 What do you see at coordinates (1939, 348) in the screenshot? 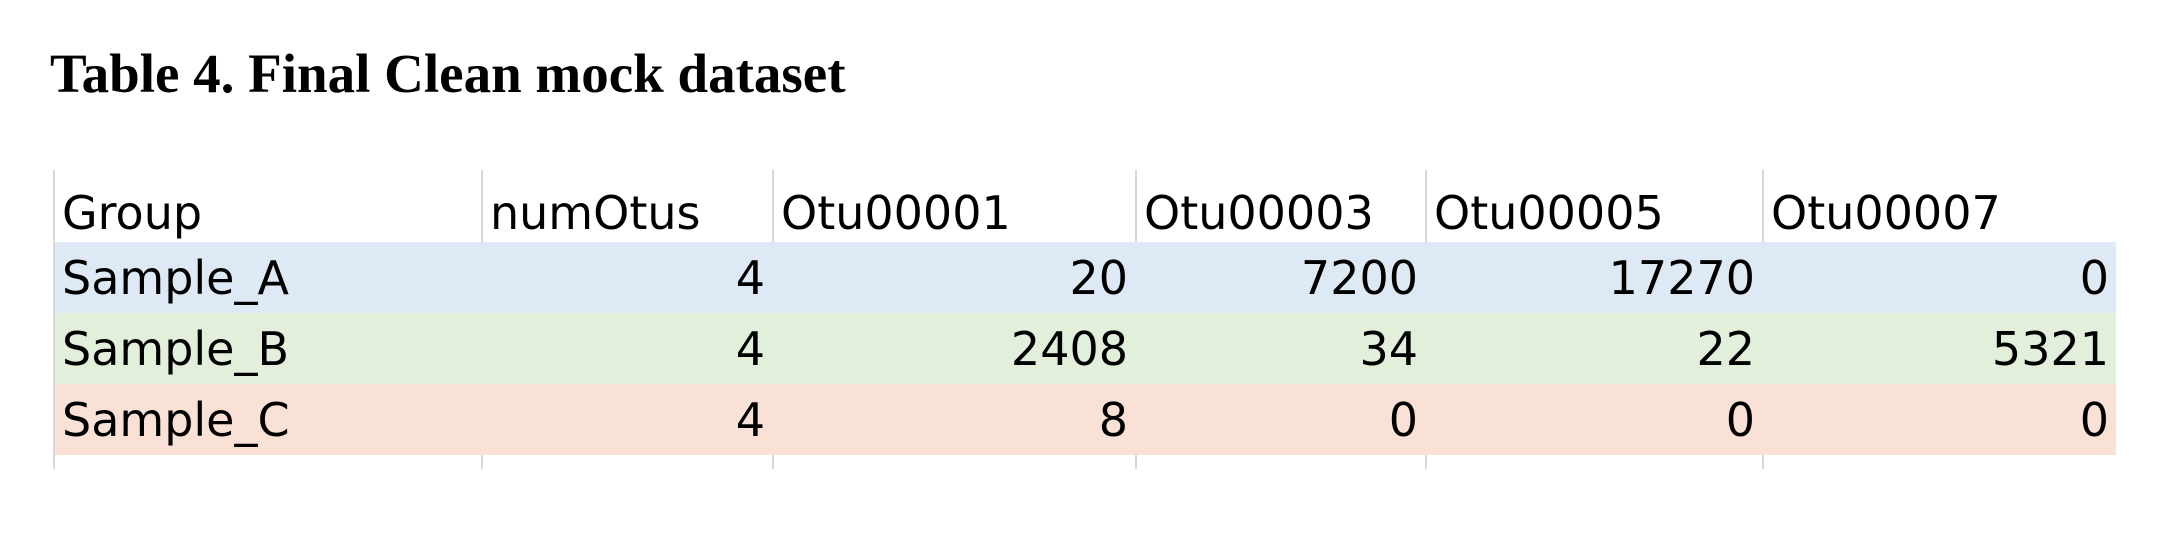
I see `otu-count-cell: 5321` at bounding box center [1939, 348].